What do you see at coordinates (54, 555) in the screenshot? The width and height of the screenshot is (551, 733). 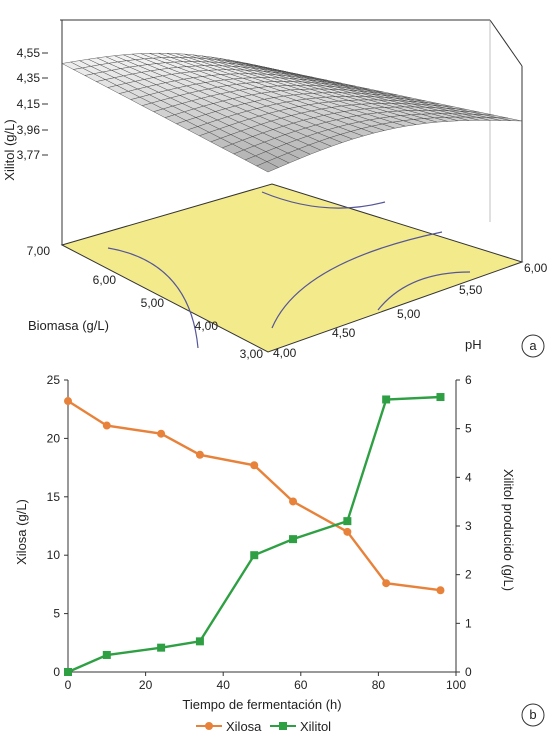 I see `y-tick-label: 10` at bounding box center [54, 555].